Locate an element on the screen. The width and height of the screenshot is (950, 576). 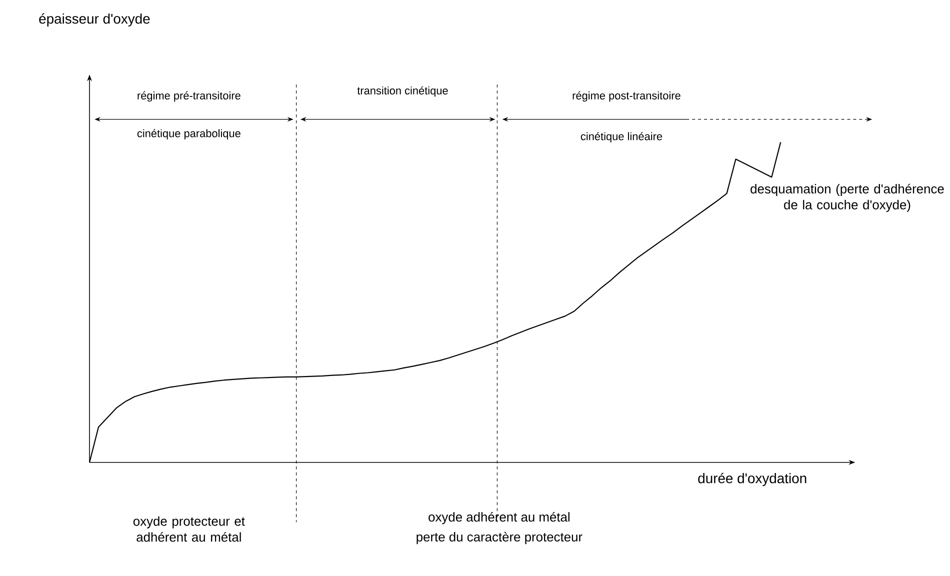
annotation: cinétique linéaire is located at coordinates (621, 137).